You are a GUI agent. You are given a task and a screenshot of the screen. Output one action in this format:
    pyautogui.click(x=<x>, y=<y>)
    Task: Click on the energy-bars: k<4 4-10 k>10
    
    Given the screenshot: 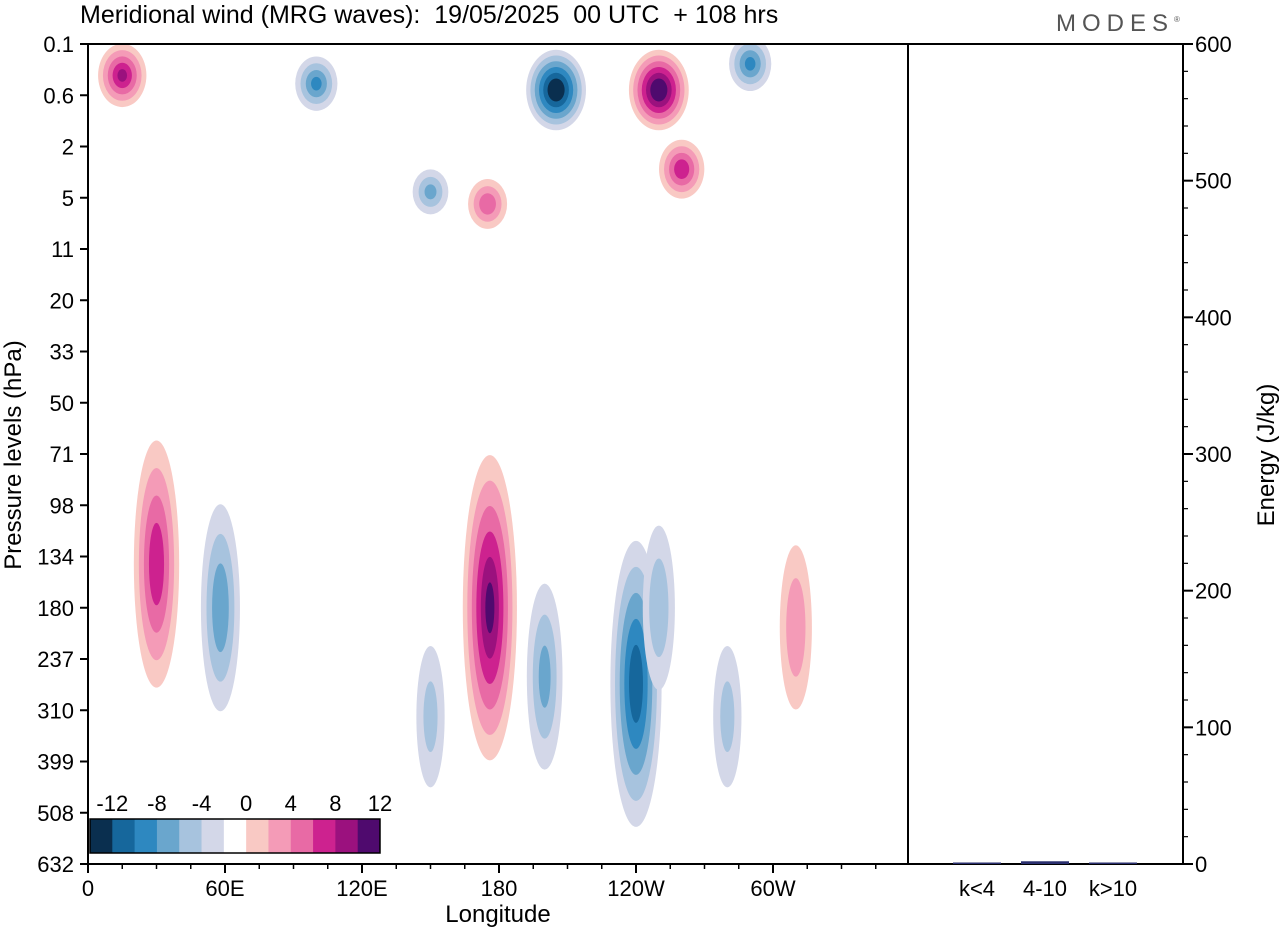 What is the action you would take?
    pyautogui.click(x=1045, y=881)
    